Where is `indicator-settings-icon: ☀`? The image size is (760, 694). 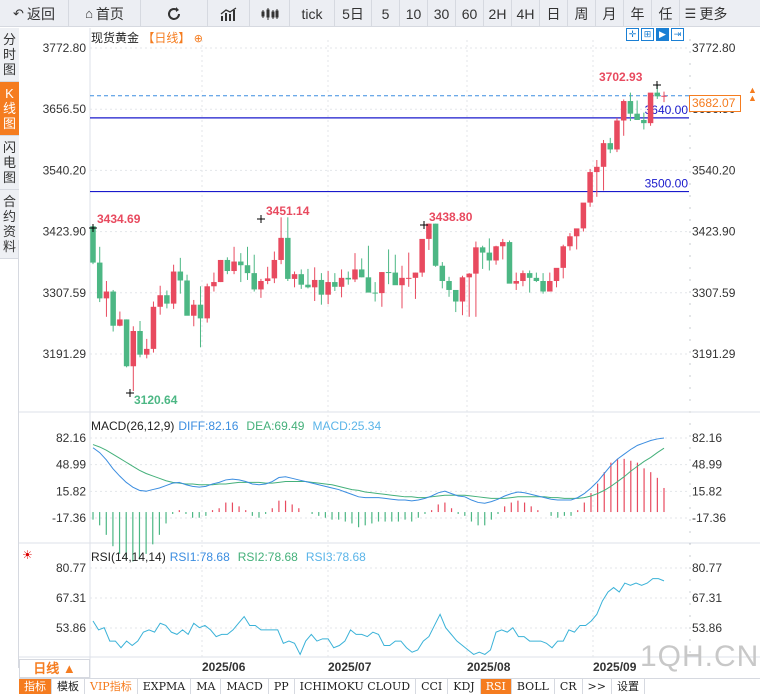
indicator-settings-icon: ☀ is located at coordinates (27, 555).